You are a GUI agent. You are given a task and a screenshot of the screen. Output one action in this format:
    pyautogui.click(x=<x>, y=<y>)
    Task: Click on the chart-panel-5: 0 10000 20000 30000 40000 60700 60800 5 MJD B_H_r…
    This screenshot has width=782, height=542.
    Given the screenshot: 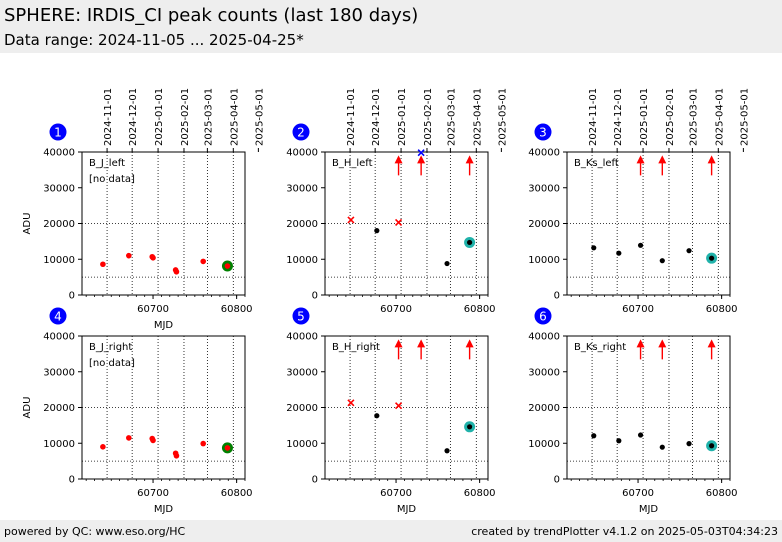 What is the action you would take?
    pyautogui.click(x=391, y=411)
    